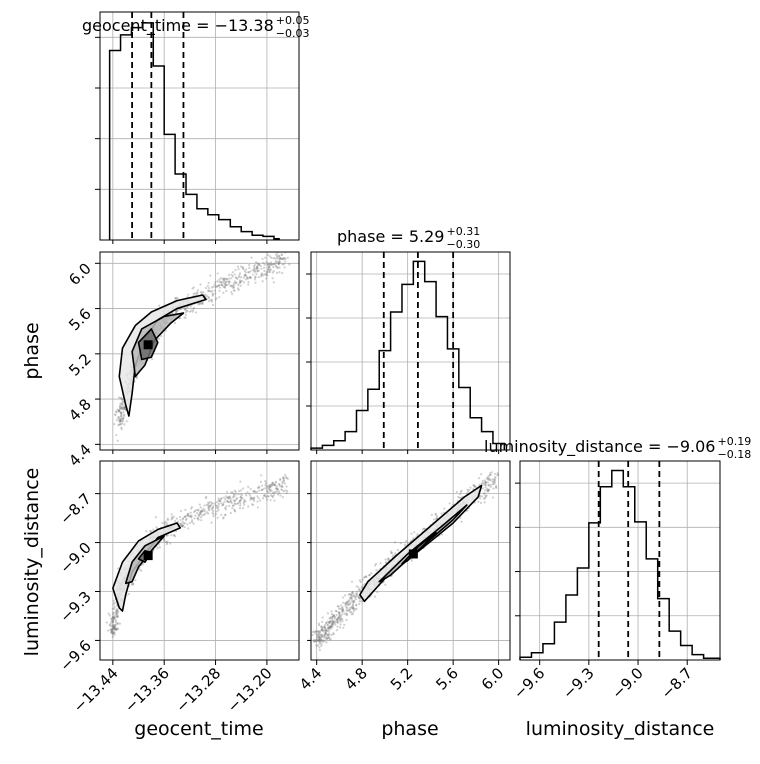  I want to click on density-peak, so click(413, 554).